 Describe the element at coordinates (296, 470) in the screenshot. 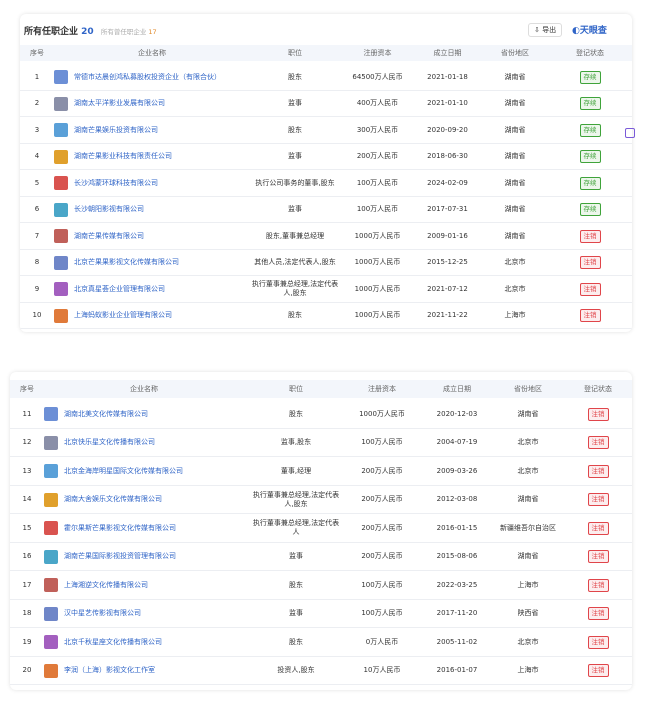

I see `table-cell: 董事,经理` at that location.